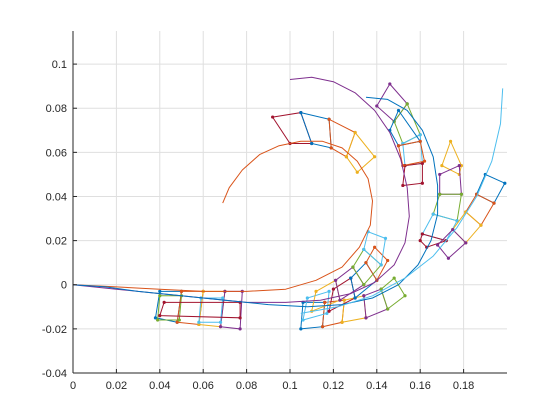  I want to click on x-tick-label: 0, so click(73, 386).